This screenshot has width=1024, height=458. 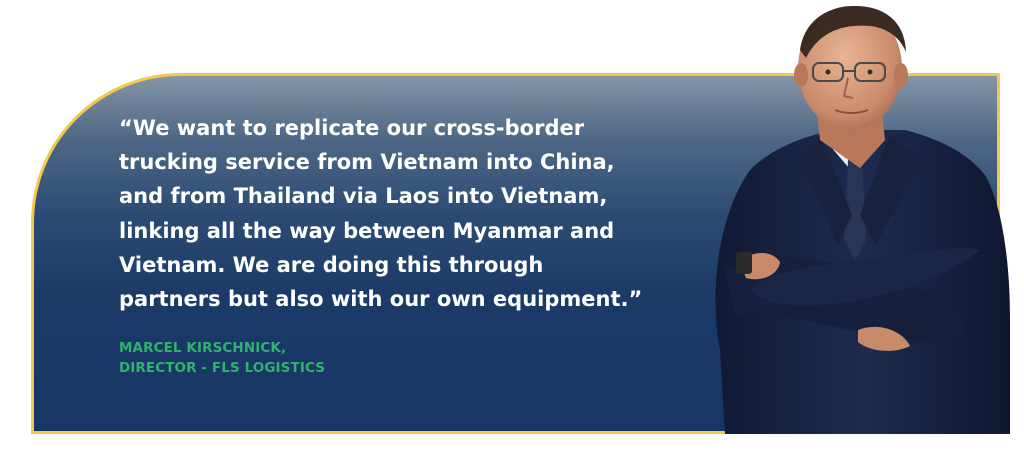 What do you see at coordinates (222, 368) in the screenshot?
I see `attribution-title: DIRECTOR - FLS LOGISTICS` at bounding box center [222, 368].